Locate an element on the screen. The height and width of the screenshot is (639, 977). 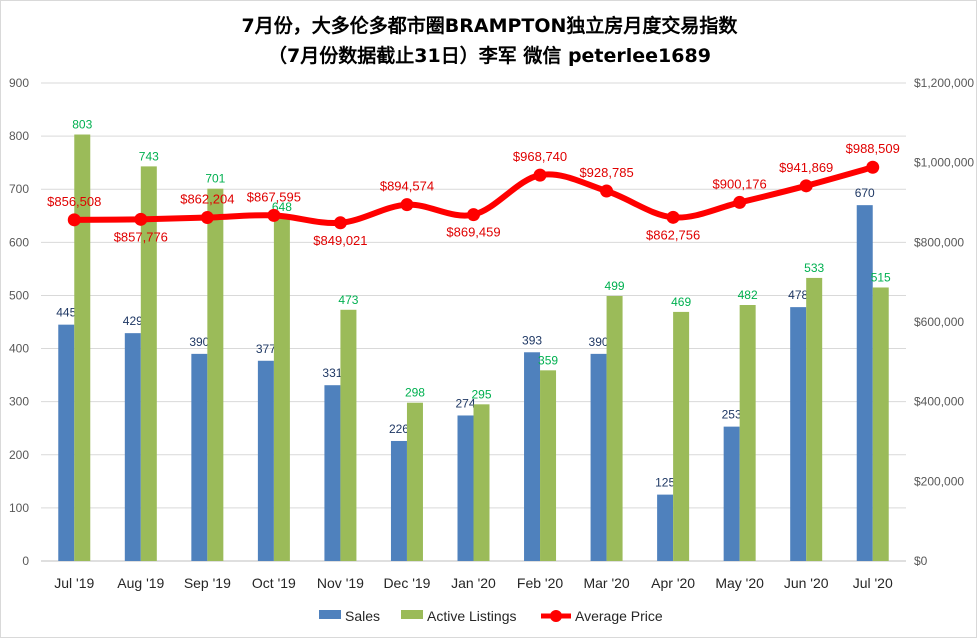
data-label-average-price: $900,176 is located at coordinates (740, 183).